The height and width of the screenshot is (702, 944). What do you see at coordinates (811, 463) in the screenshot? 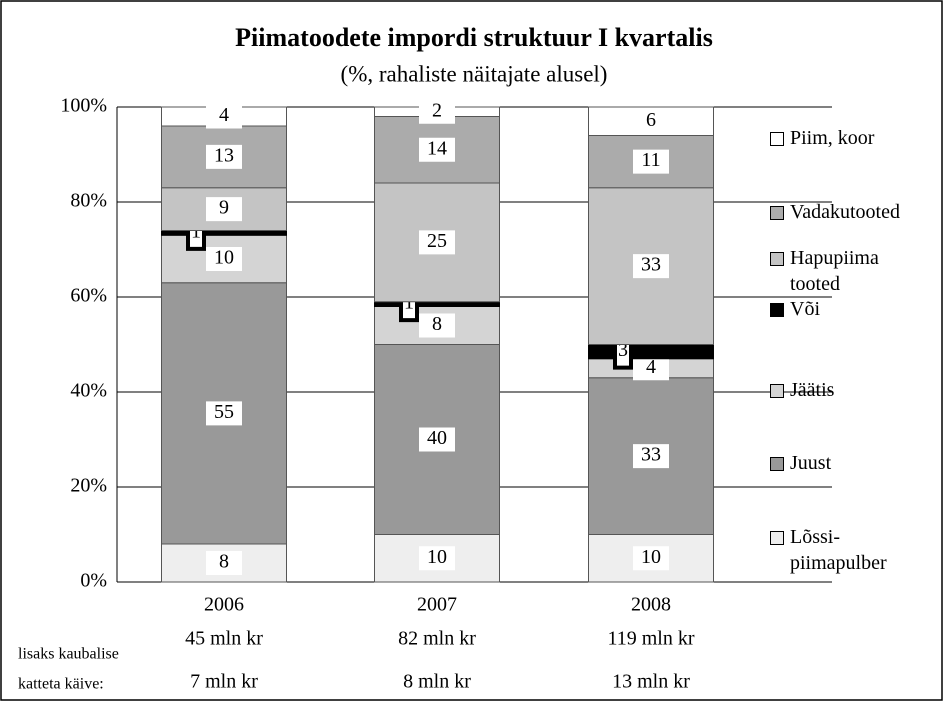
I see `legend-label: Juust` at bounding box center [811, 463].